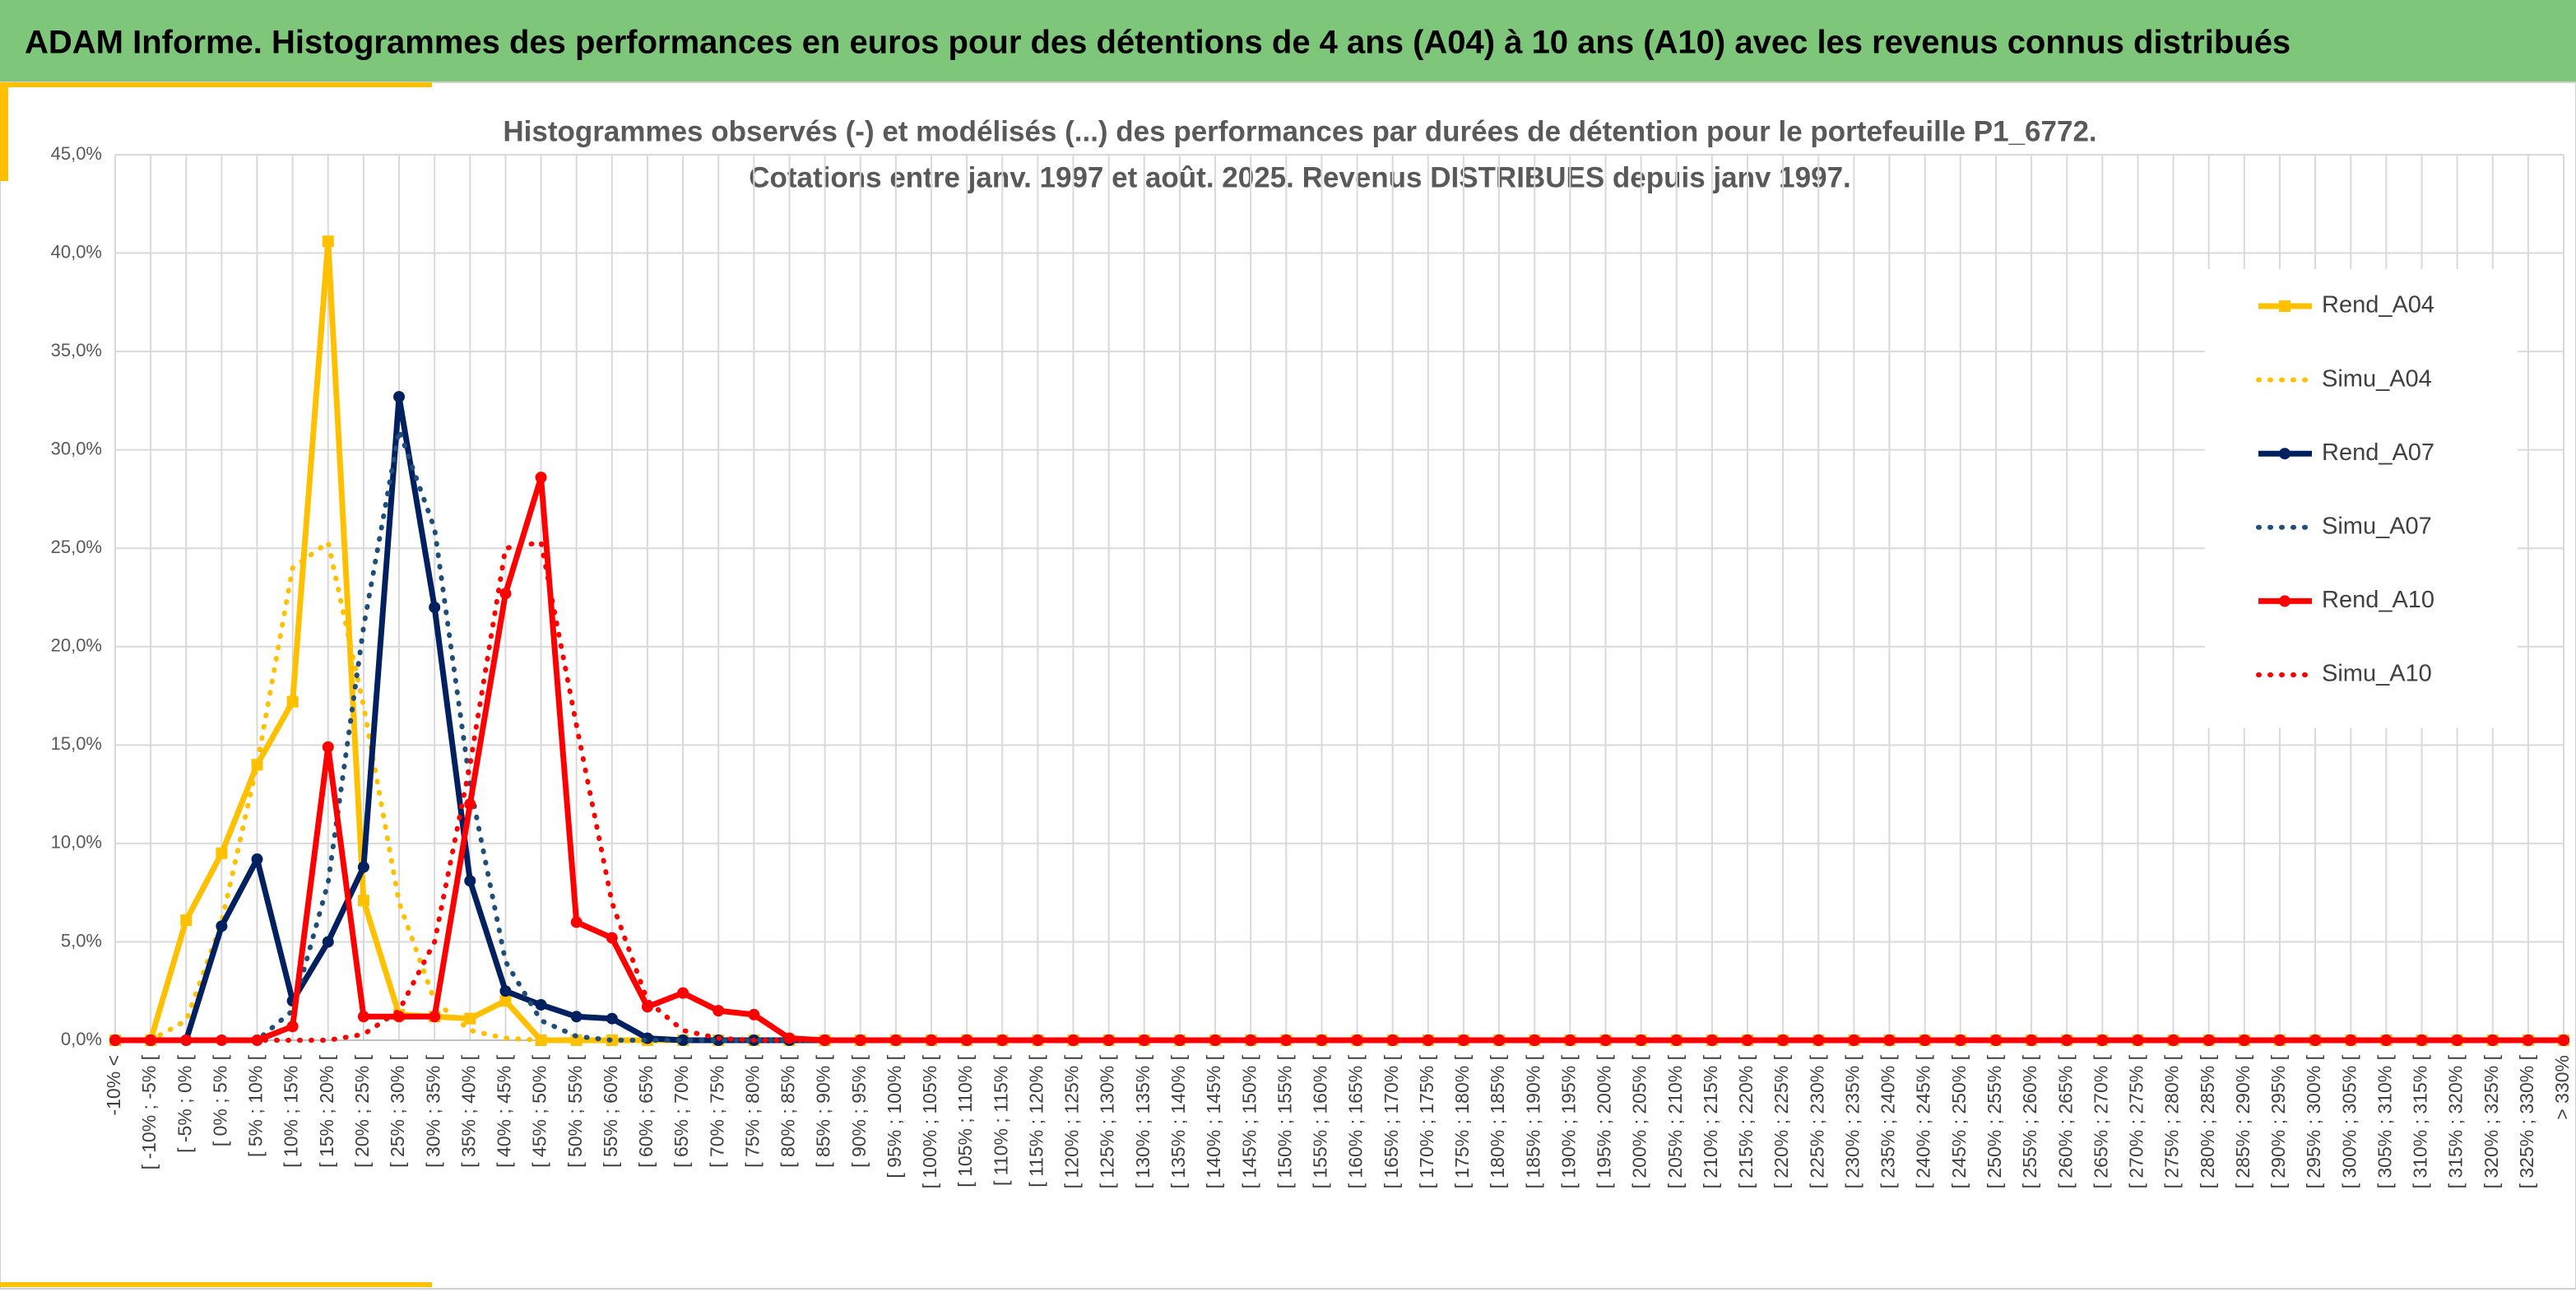  I want to click on accent-bottom, so click(216, 1285).